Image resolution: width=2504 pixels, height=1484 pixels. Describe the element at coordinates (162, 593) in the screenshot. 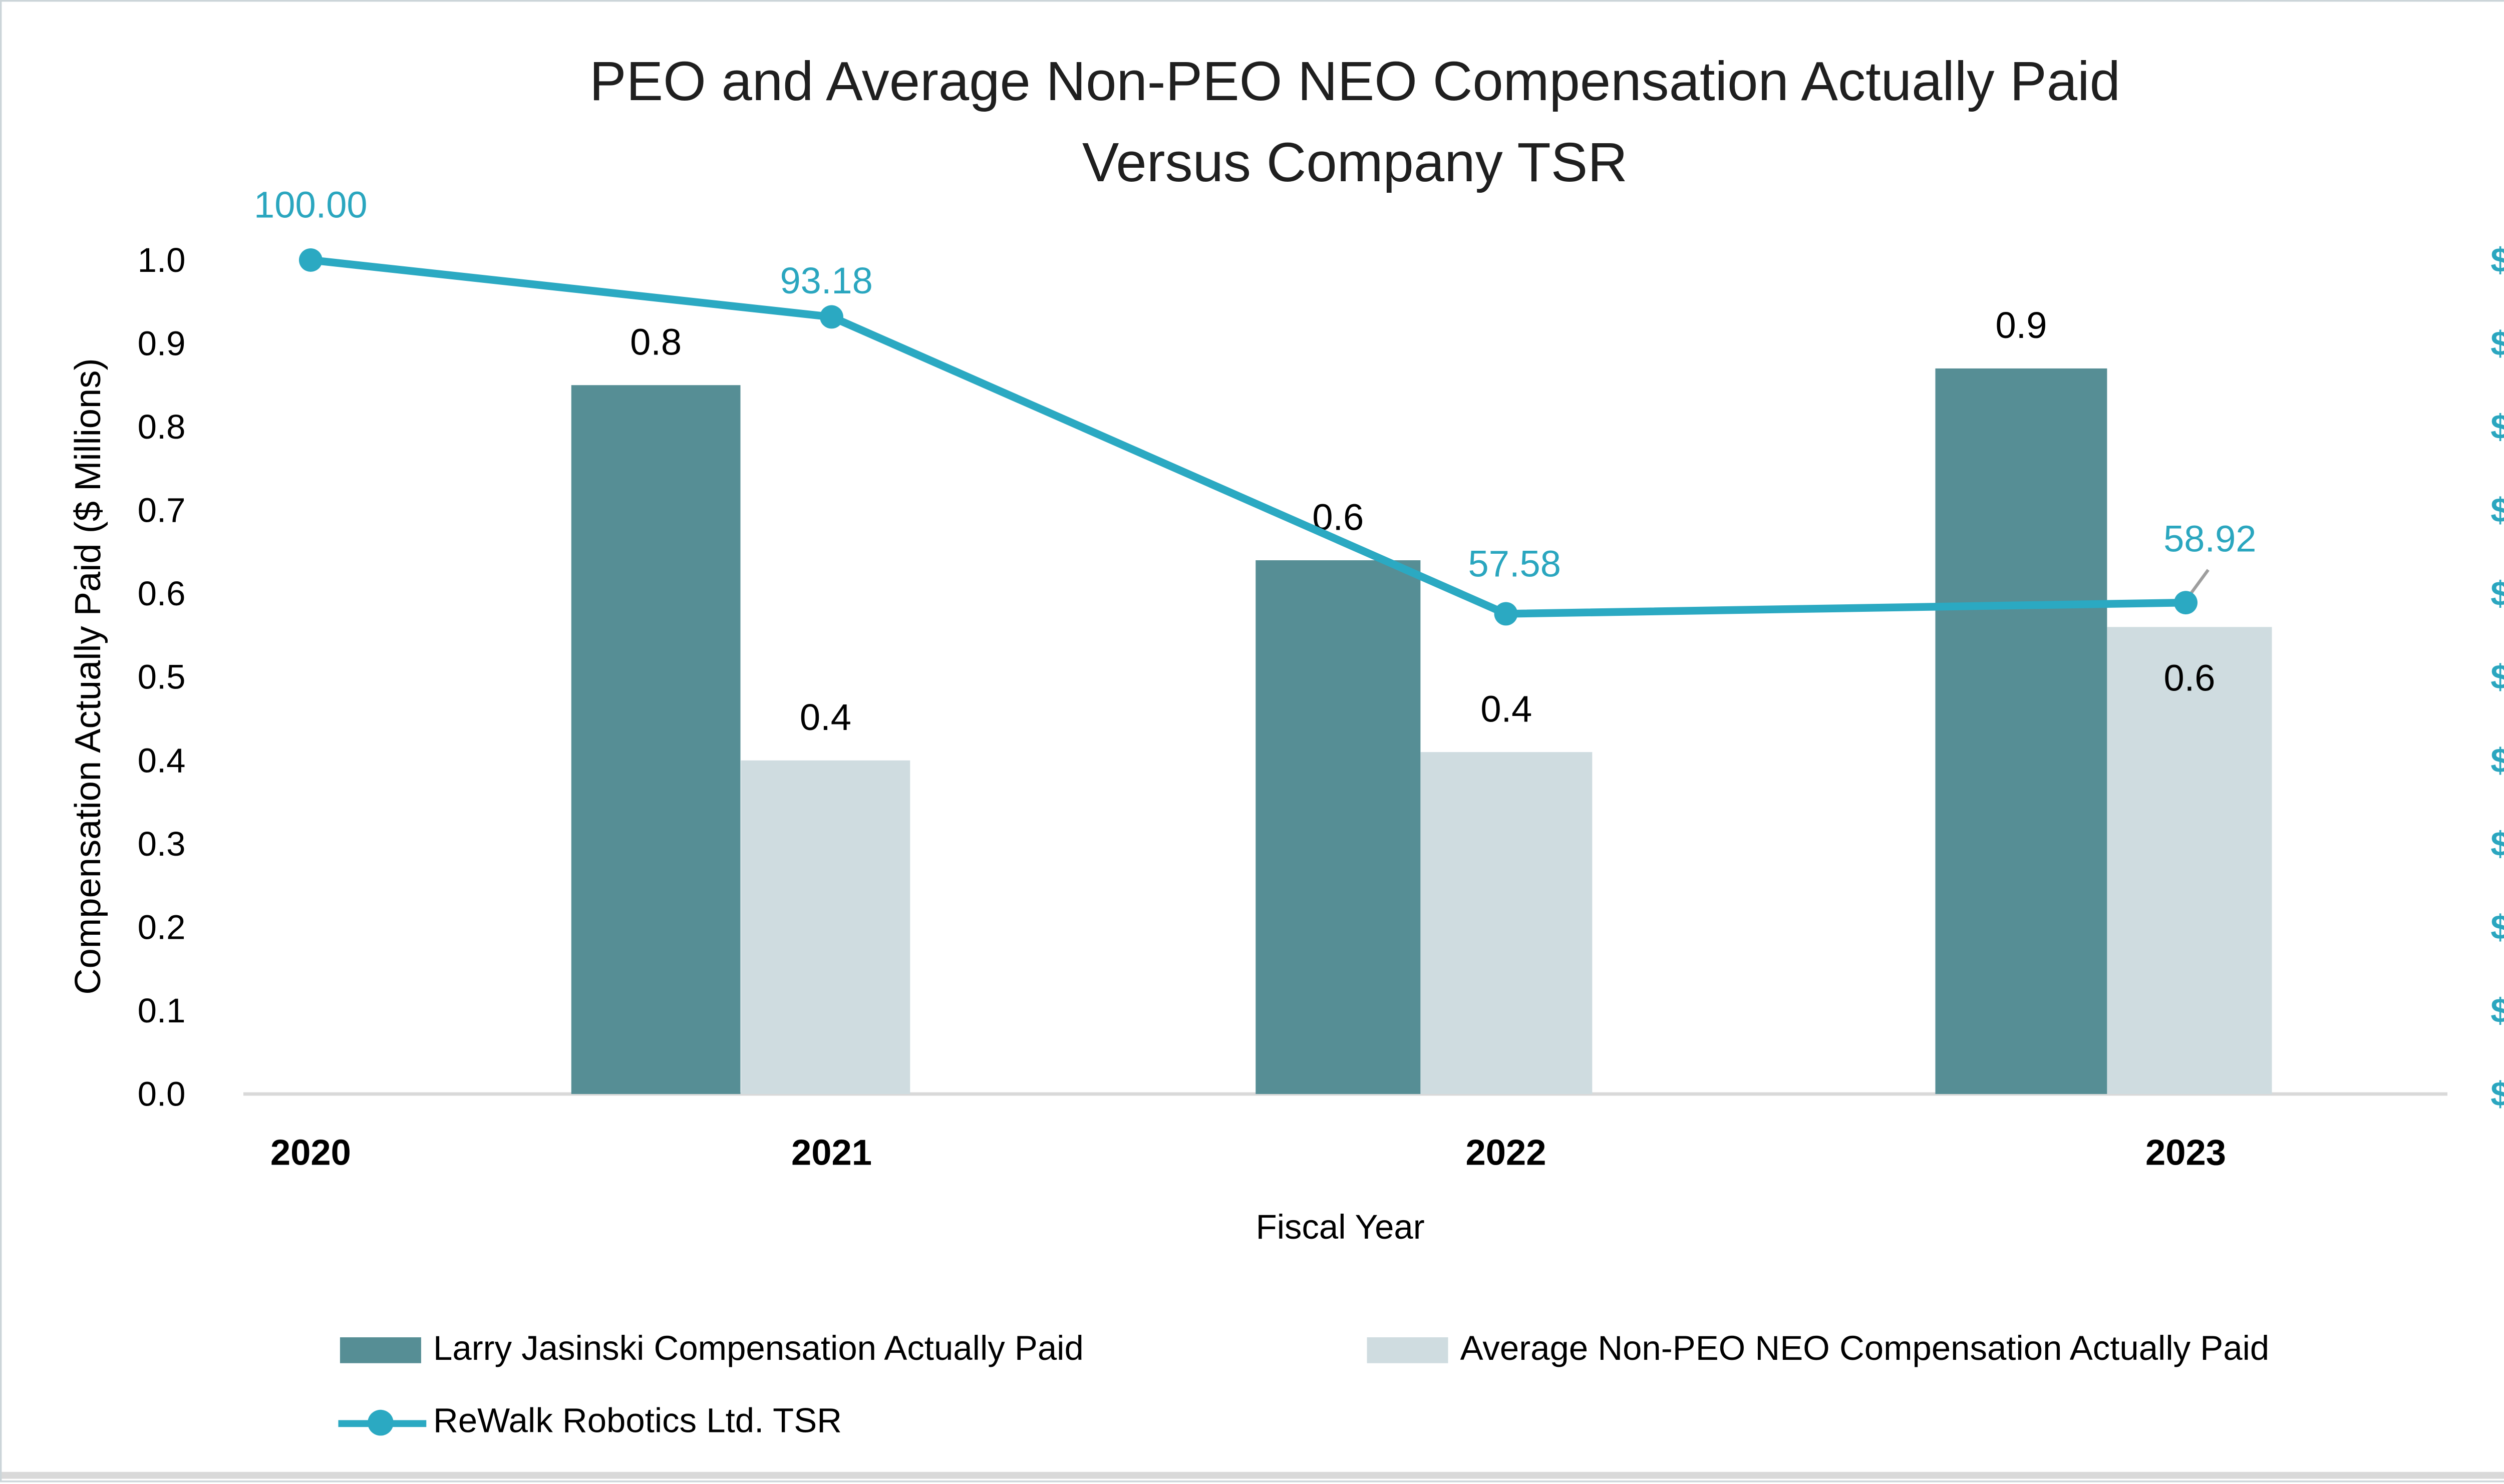

I see `left-axis-tick-label: 0.6` at that location.